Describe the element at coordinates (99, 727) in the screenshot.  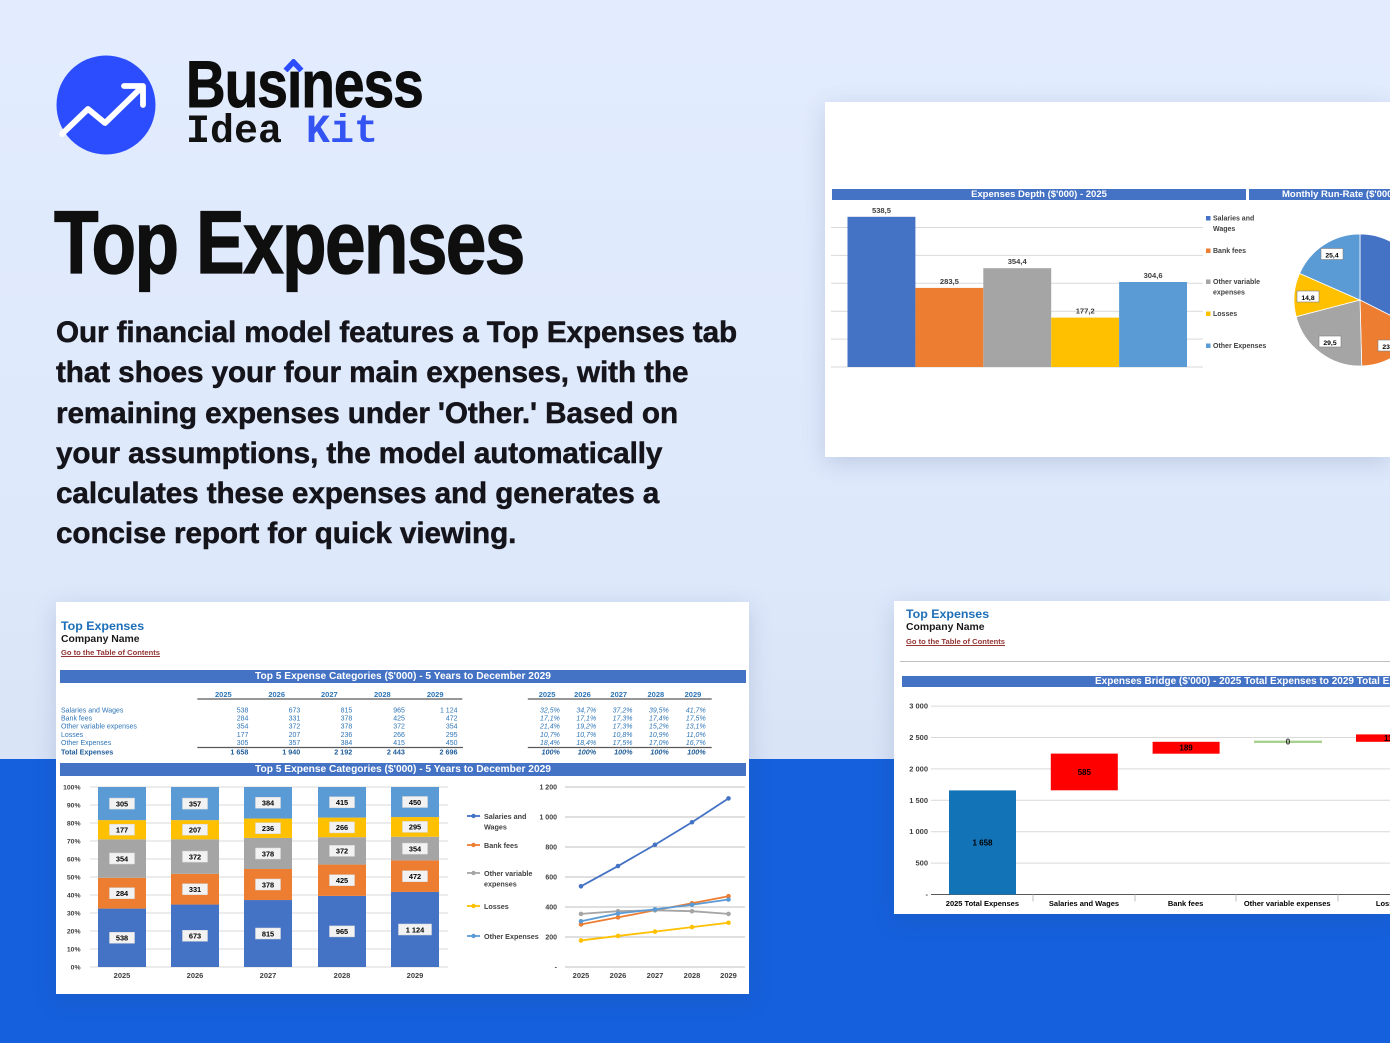
I see `svg-text: Other variable expenses` at that location.